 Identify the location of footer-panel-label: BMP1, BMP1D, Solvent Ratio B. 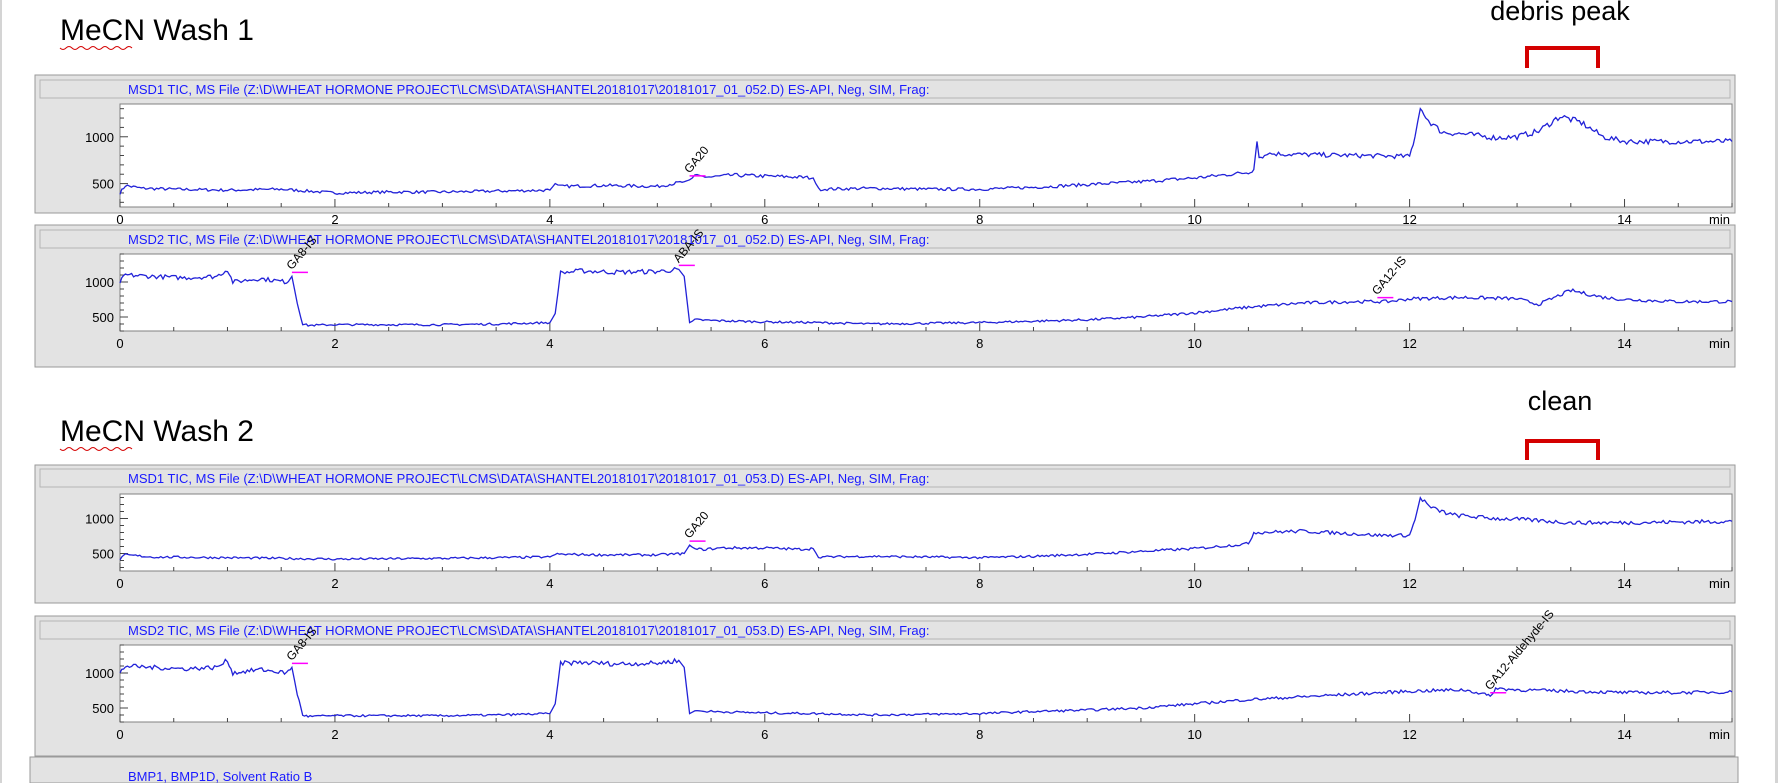
(220, 776).